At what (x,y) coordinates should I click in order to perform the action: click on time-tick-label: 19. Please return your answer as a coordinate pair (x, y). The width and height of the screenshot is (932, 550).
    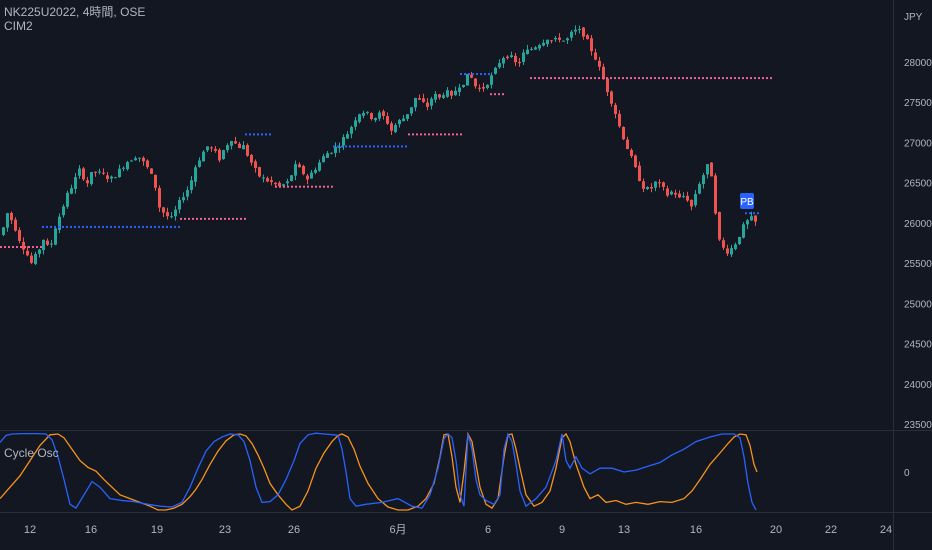
    Looking at the image, I should click on (157, 530).